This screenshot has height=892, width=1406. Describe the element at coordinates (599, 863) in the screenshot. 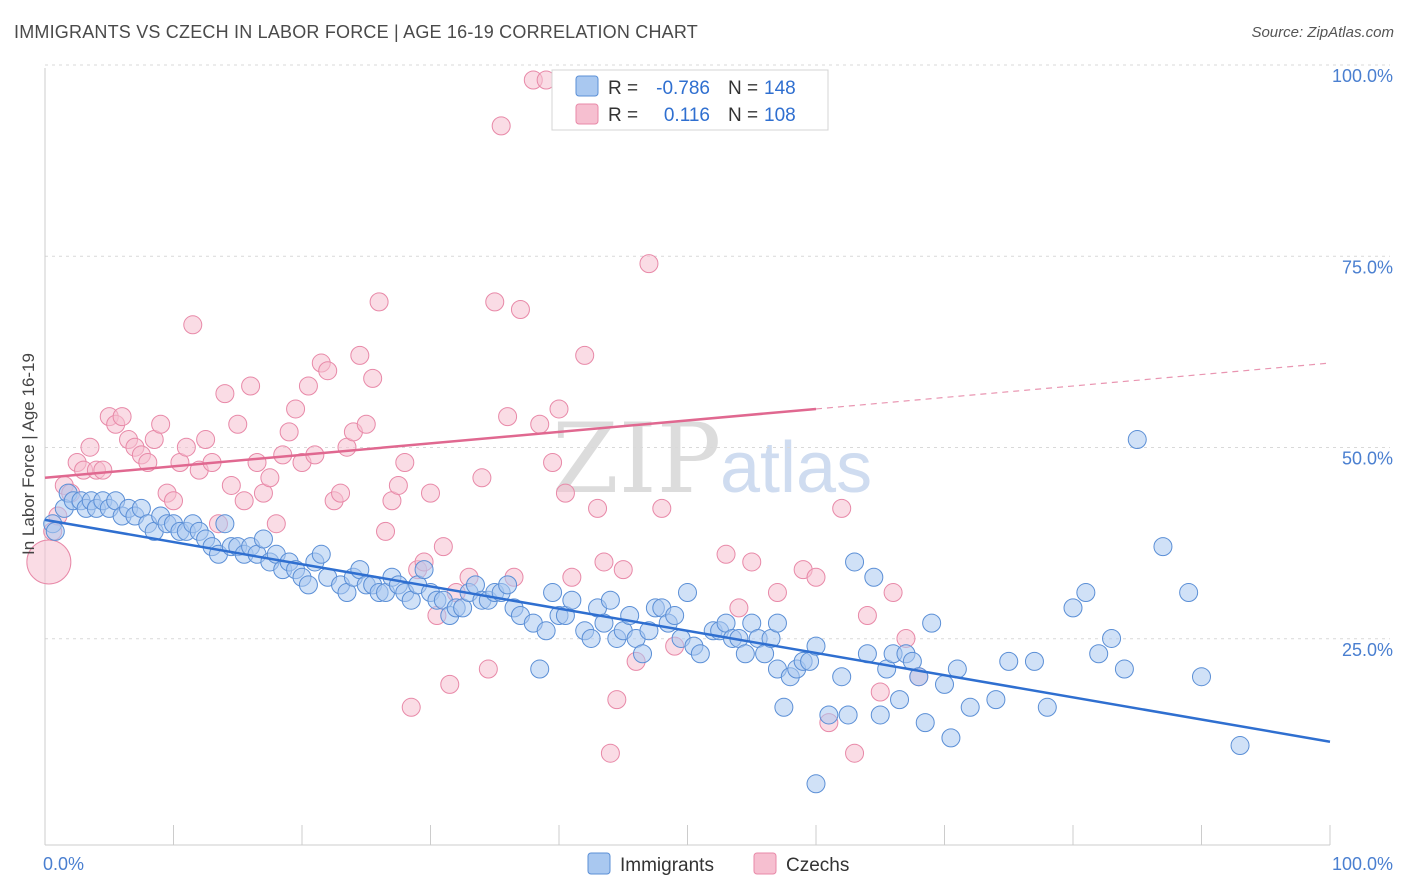

I see `legend-bottom-swatch-immigrants` at that location.